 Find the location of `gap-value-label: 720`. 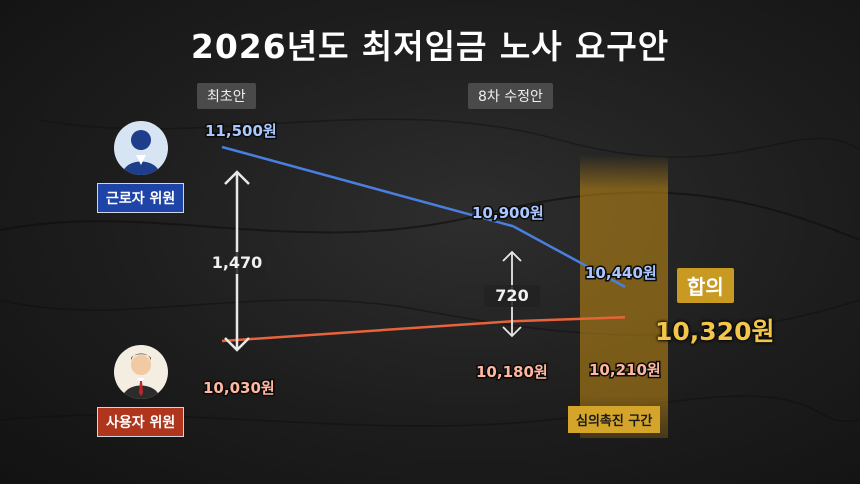

gap-value-label: 720 is located at coordinates (511, 295).